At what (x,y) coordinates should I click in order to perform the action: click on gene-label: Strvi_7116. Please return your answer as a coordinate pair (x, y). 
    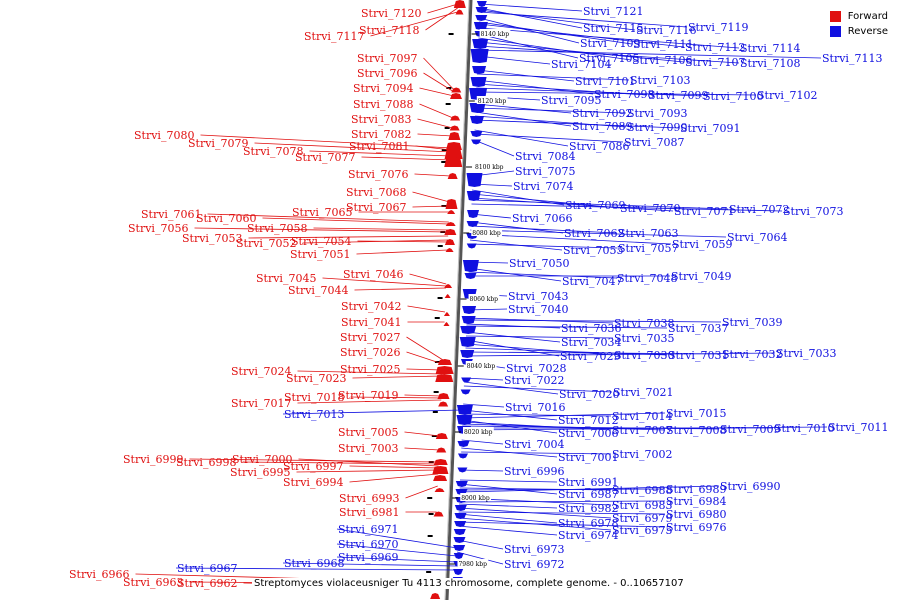
    Looking at the image, I should click on (666, 30).